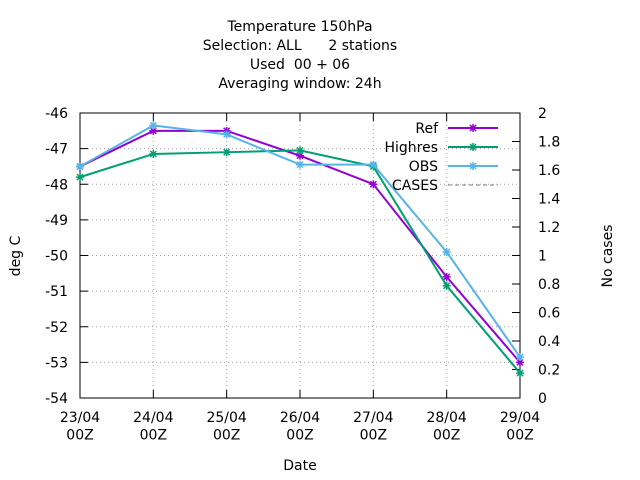 Image resolution: width=640 pixels, height=480 pixels. Describe the element at coordinates (153, 427) in the screenshot. I see `x-tick-label: 24/04 00Z` at that location.